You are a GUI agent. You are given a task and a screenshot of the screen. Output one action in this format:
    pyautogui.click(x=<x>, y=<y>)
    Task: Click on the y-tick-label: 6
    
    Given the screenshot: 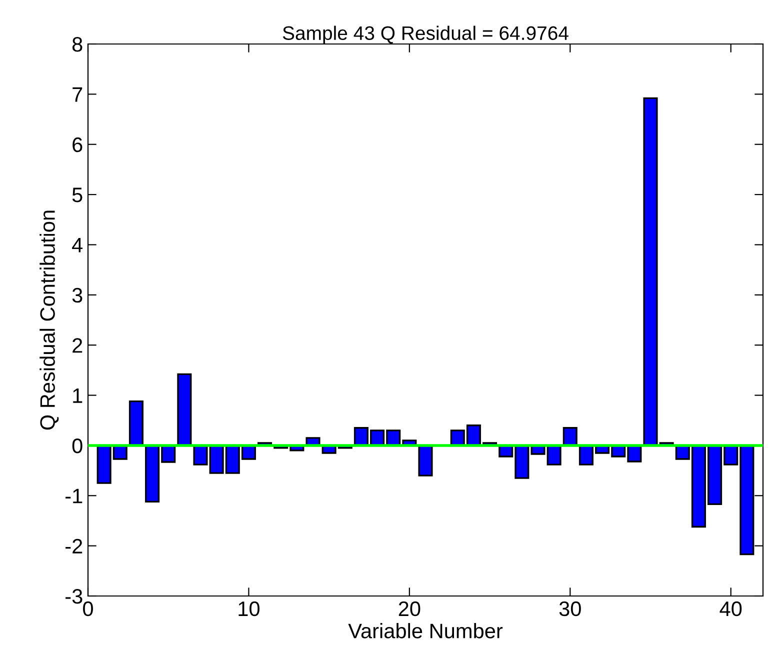 What is the action you would take?
    pyautogui.click(x=77, y=144)
    